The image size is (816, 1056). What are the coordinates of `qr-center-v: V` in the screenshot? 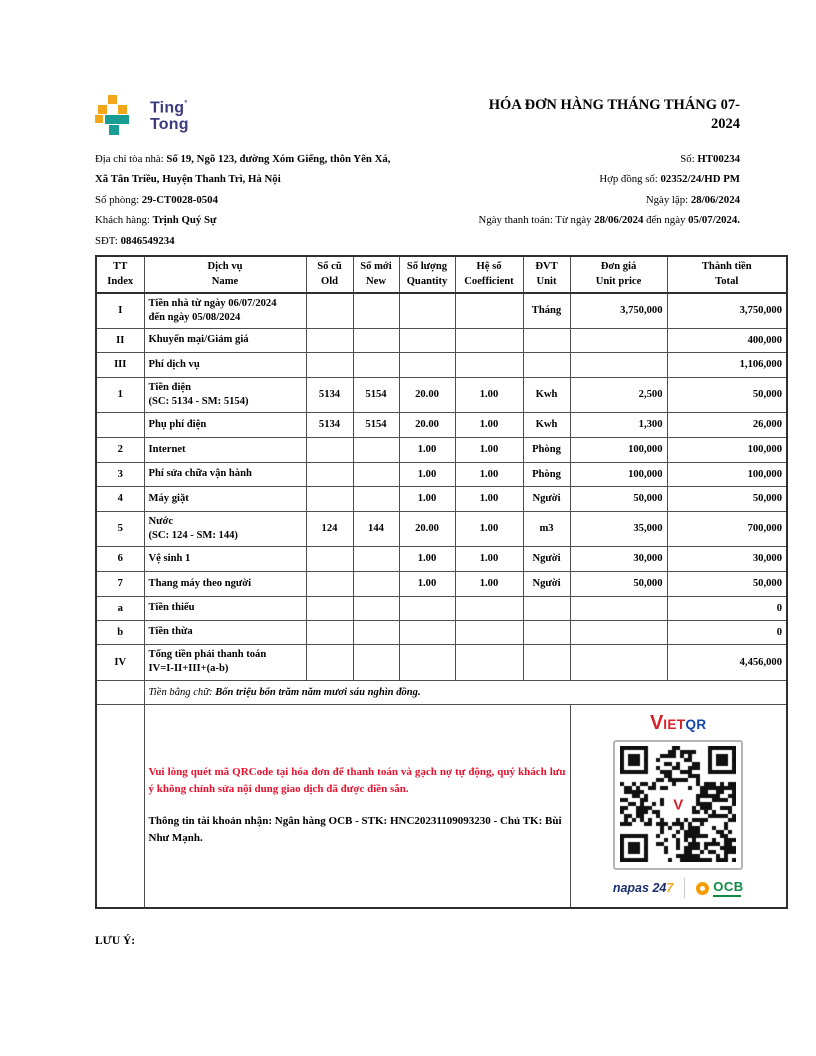 It's located at (678, 805).